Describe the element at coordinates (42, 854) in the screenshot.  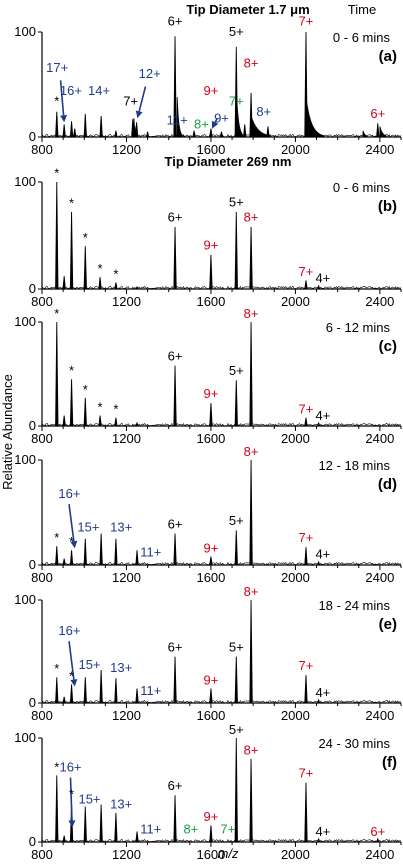
I see `x-tick-label: 800` at that location.